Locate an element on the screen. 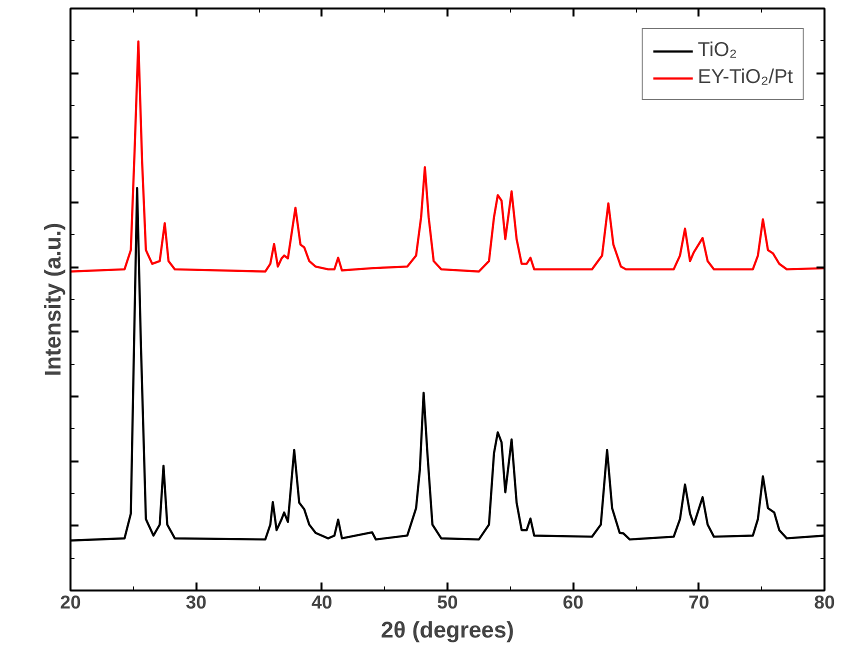 This screenshot has height=650, width=846. x-tick-label: 60 is located at coordinates (573, 602).